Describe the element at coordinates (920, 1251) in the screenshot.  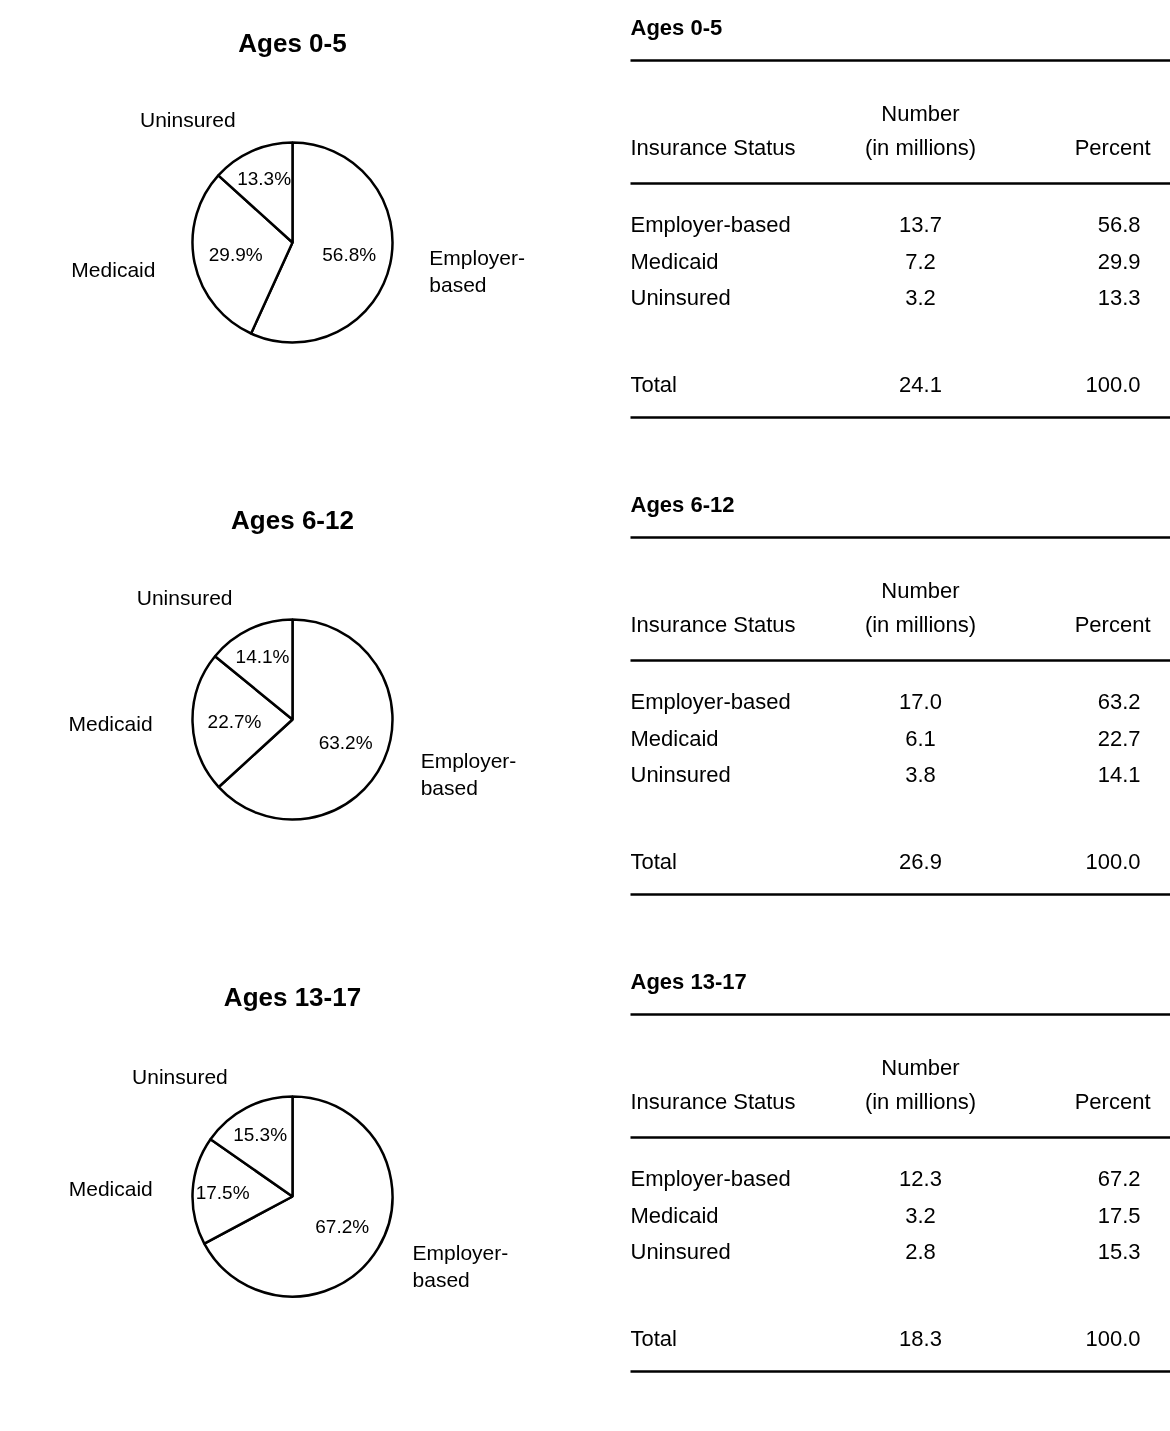
I see `text: 2.8` at that location.